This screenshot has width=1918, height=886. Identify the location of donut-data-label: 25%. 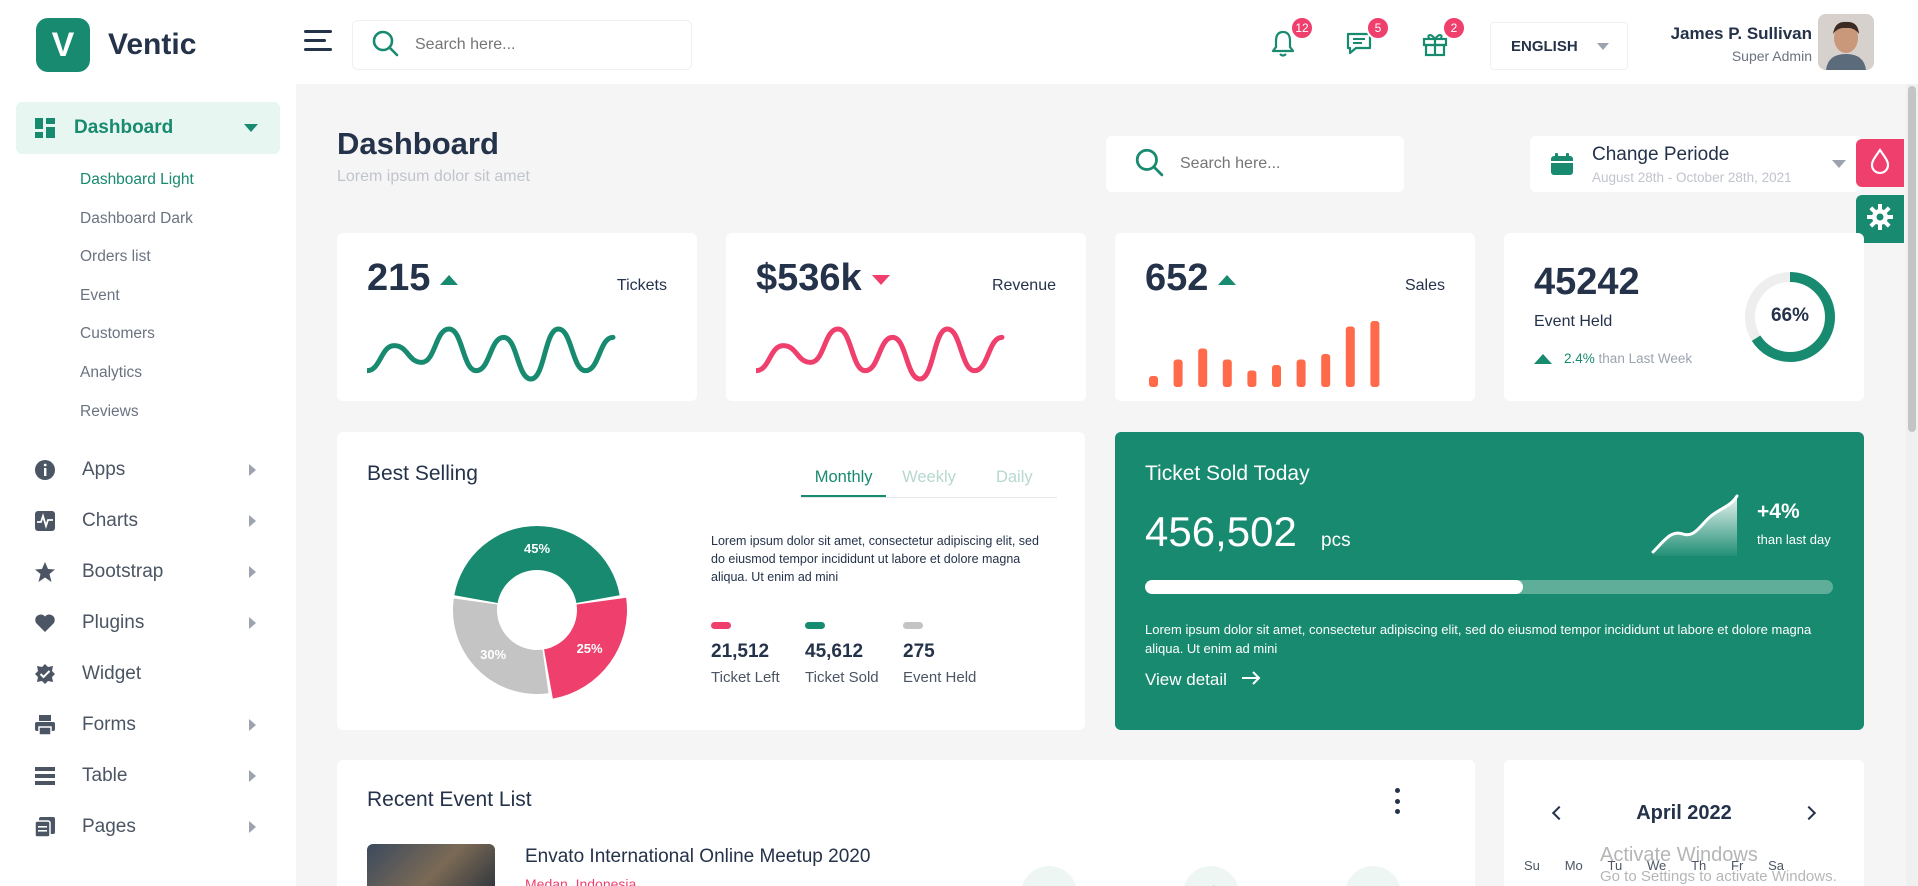
(590, 648).